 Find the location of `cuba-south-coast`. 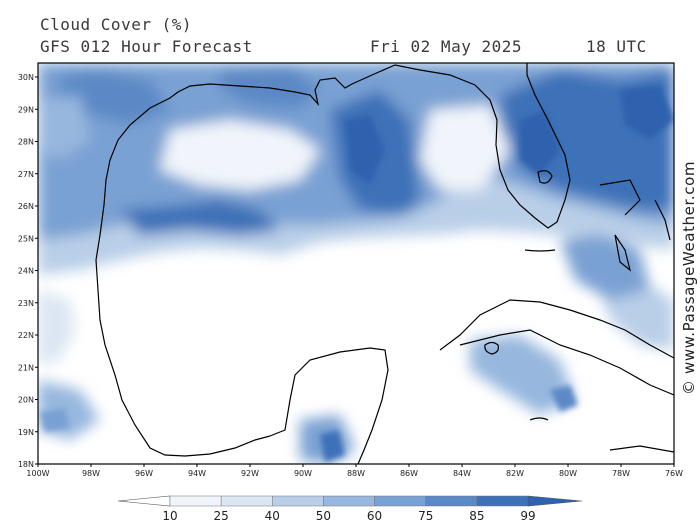

cuba-south-coast is located at coordinates (566, 362).